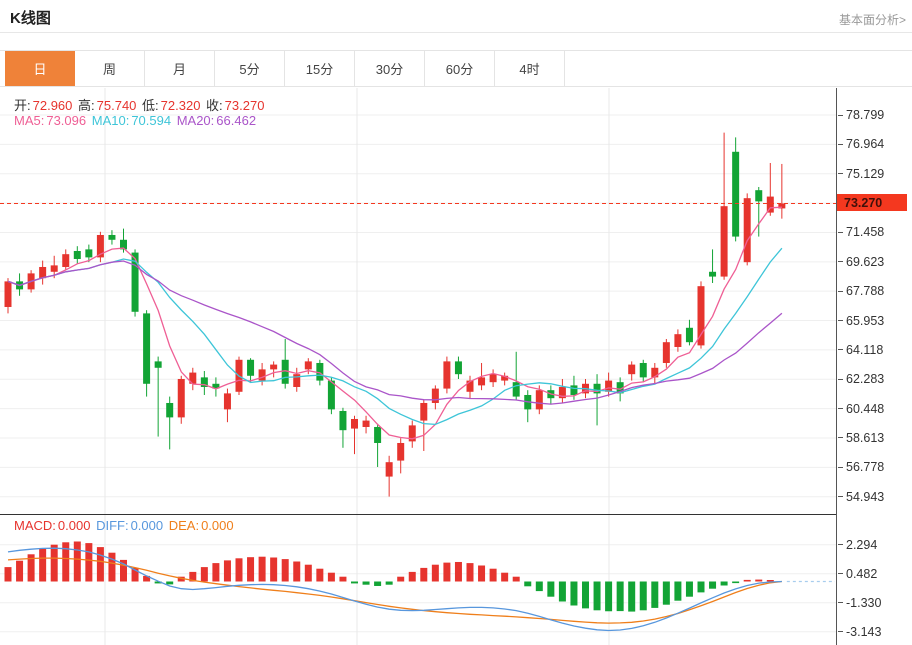 The image size is (912, 645). Describe the element at coordinates (250, 68) in the screenshot. I see `tab-5分: 5分` at that location.